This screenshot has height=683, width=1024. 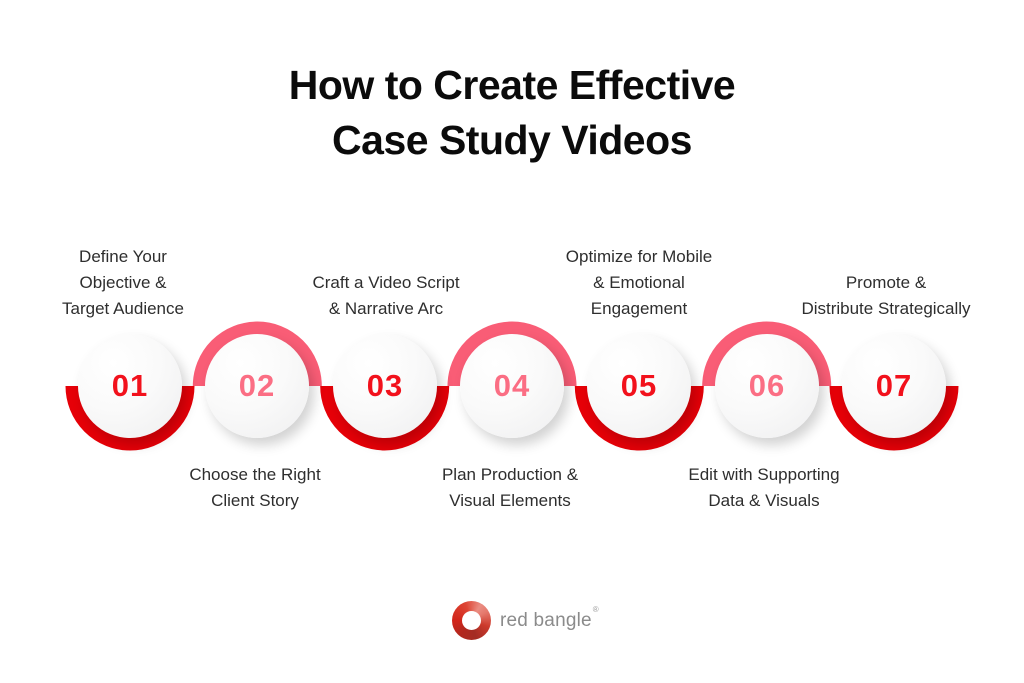 I want to click on red-ring-icon, so click(x=471, y=620).